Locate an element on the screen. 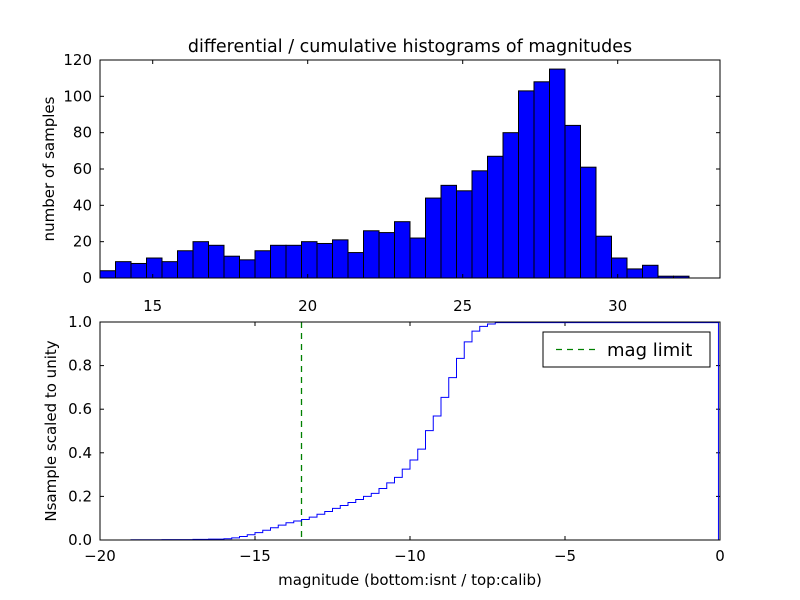  histogram-x-tick-label: 25 is located at coordinates (462, 306).